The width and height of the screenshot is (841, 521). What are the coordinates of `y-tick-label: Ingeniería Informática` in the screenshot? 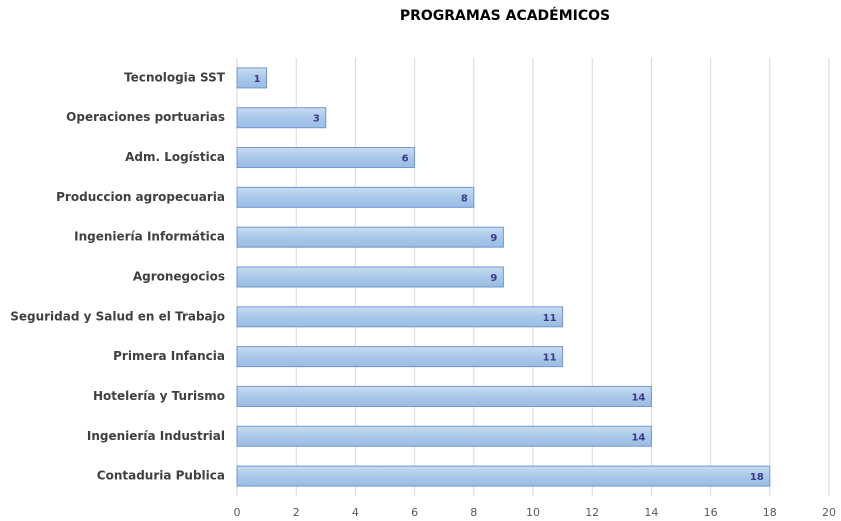 It's located at (149, 237).